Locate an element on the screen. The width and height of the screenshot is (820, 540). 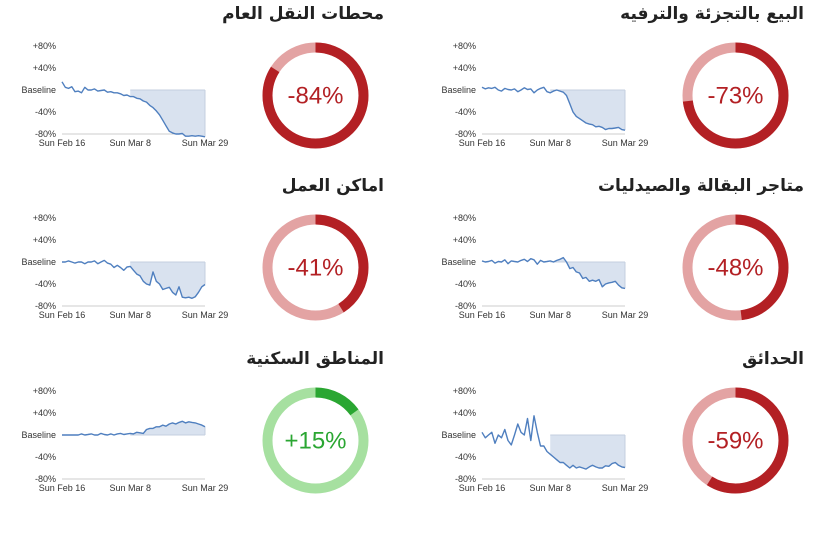
change-donut: -73% is located at coordinates (735, 95).